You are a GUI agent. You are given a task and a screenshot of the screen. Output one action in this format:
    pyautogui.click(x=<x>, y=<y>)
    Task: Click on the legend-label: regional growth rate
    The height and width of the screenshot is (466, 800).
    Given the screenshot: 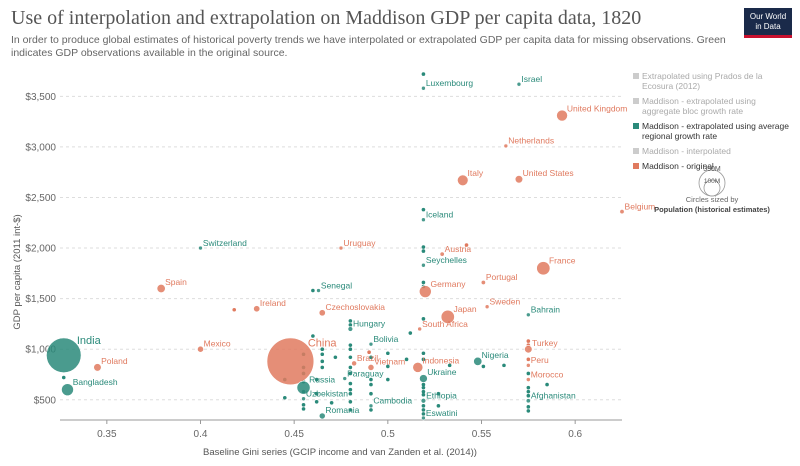 What is the action you would take?
    pyautogui.click(x=679, y=136)
    